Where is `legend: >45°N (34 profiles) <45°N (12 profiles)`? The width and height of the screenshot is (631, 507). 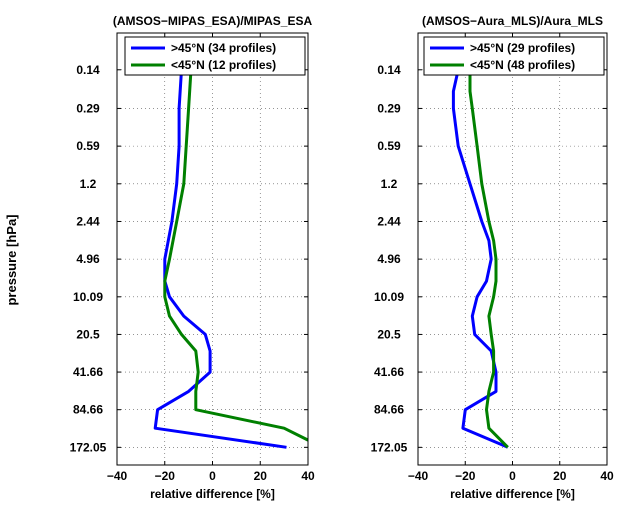
legend: >45°N (34 profiles) <45°N (12 profiles) is located at coordinates (215, 56).